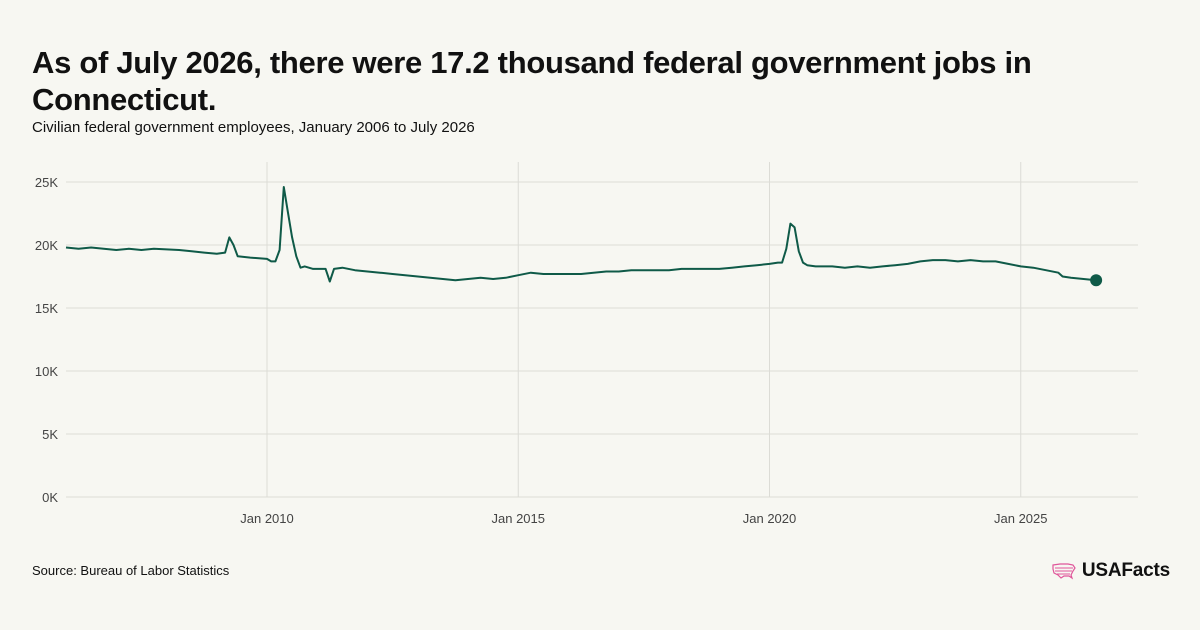 This screenshot has height=630, width=1200. What do you see at coordinates (50, 497) in the screenshot?
I see `y-tick-label: 0K` at bounding box center [50, 497].